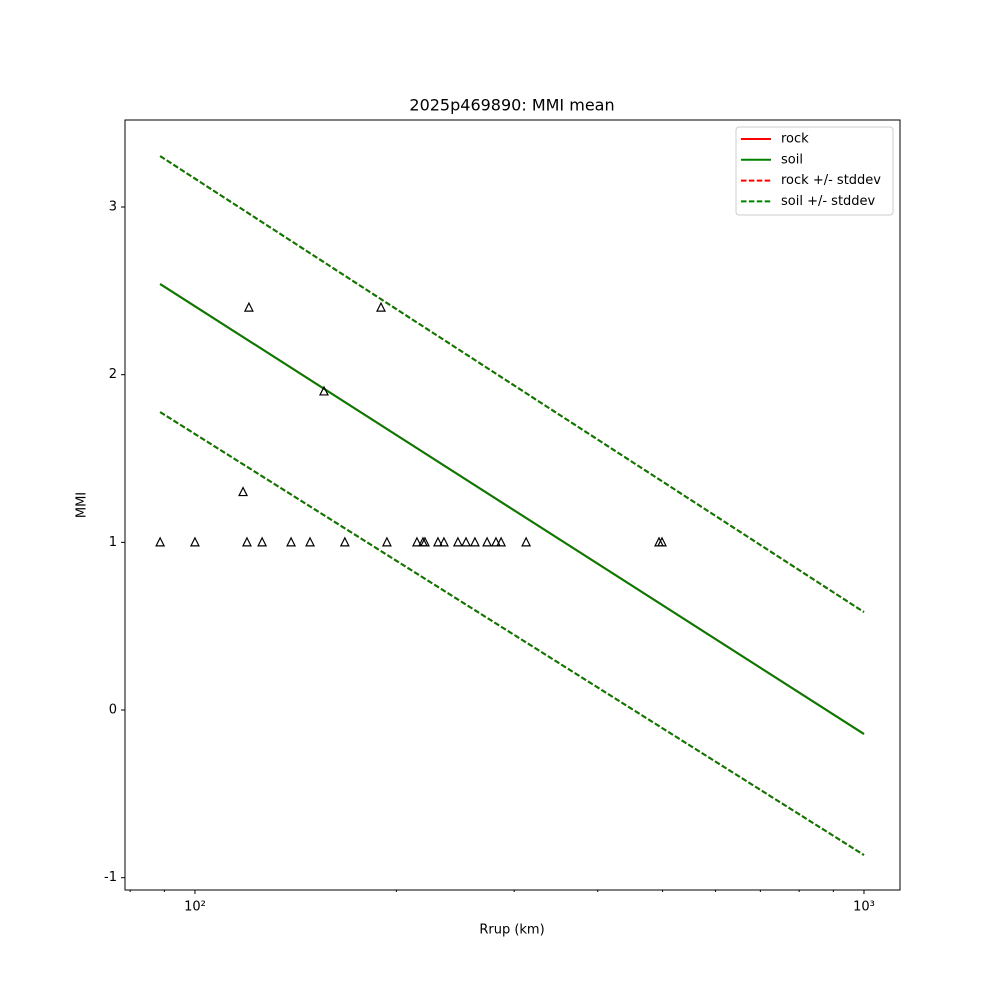 This screenshot has width=1000, height=1000. What do you see at coordinates (82, 505) in the screenshot?
I see `y-axis-label: MMI` at bounding box center [82, 505].